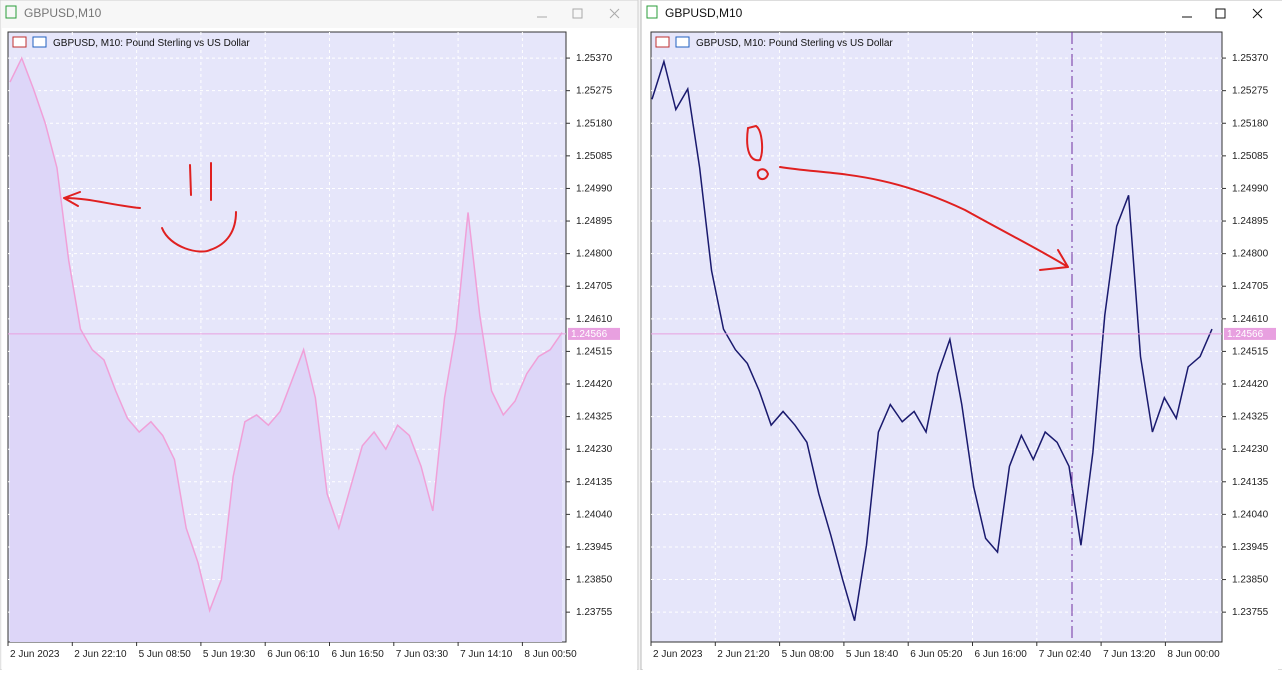 The height and width of the screenshot is (675, 1282). What do you see at coordinates (743, 654) in the screenshot?
I see `x-tick-label: 2 Jun 21:20` at bounding box center [743, 654].